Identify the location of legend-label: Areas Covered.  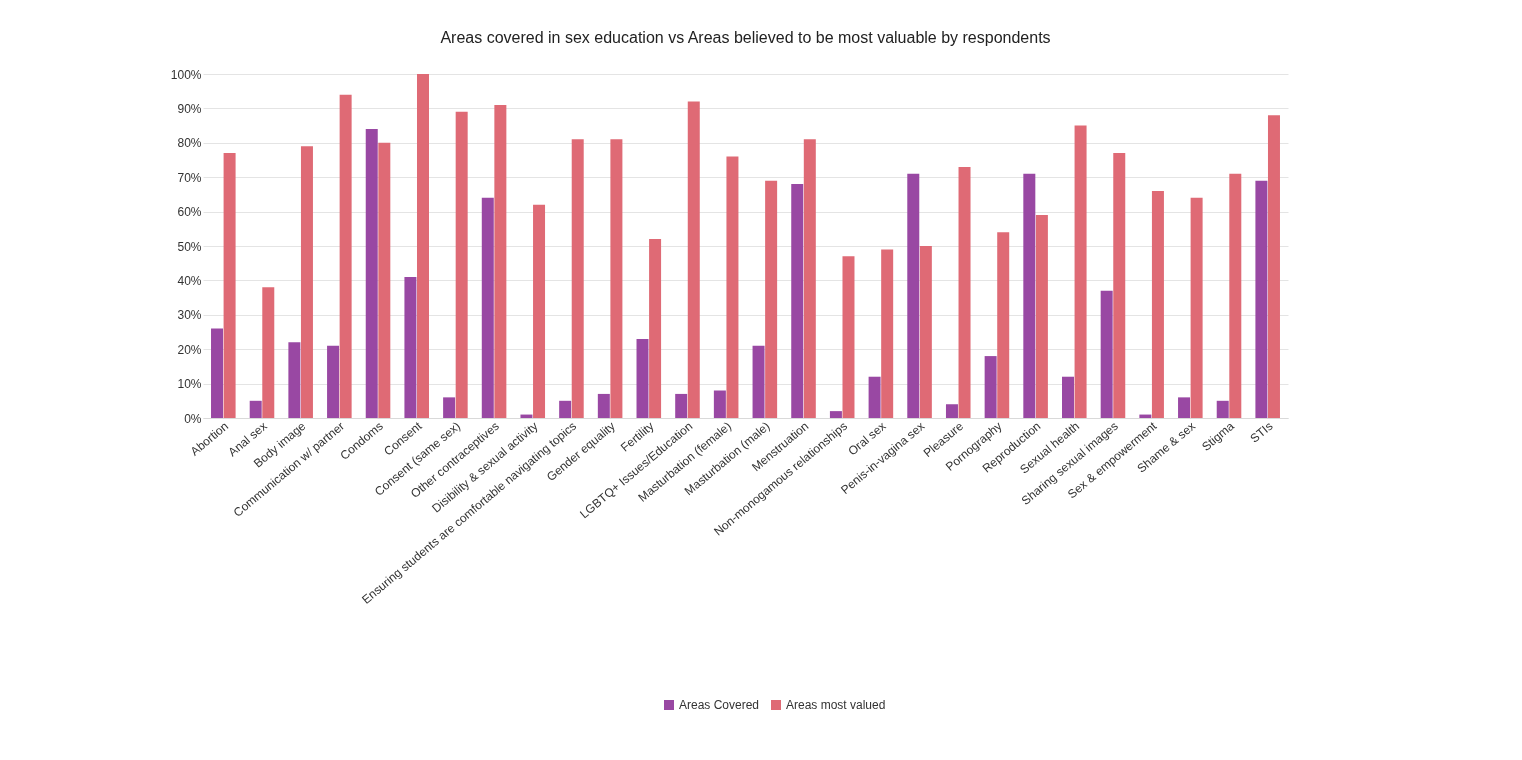
(719, 705).